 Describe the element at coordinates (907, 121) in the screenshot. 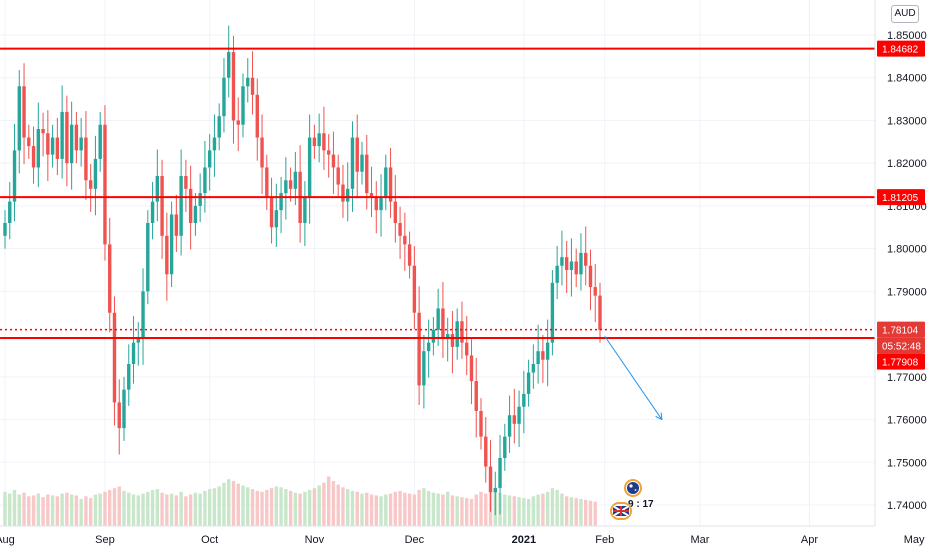

I see `y-tick-label: 1.83000` at that location.